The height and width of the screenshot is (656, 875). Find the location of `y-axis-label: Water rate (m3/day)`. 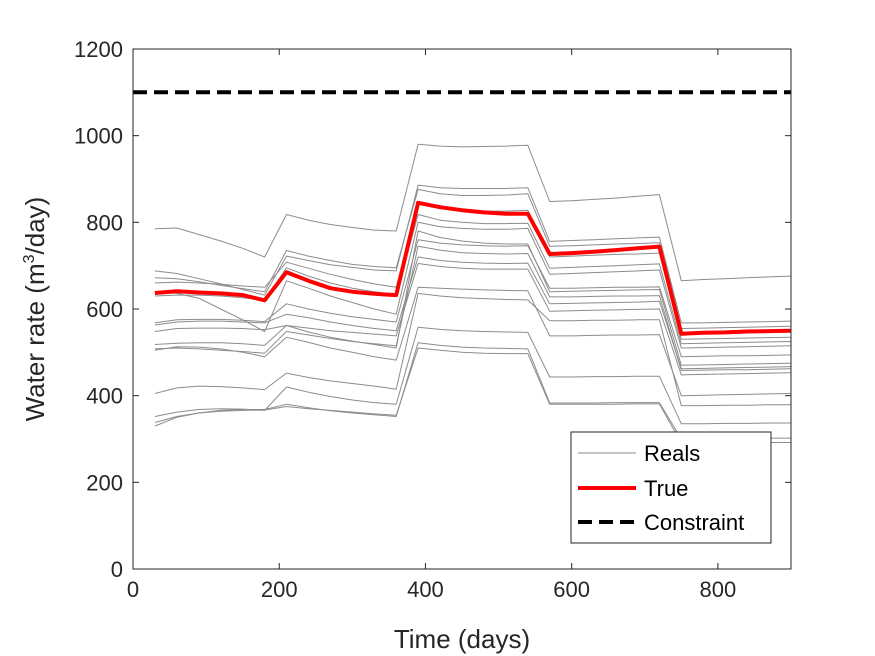

y-axis-label: Water rate (m3/day) is located at coordinates (35, 309).